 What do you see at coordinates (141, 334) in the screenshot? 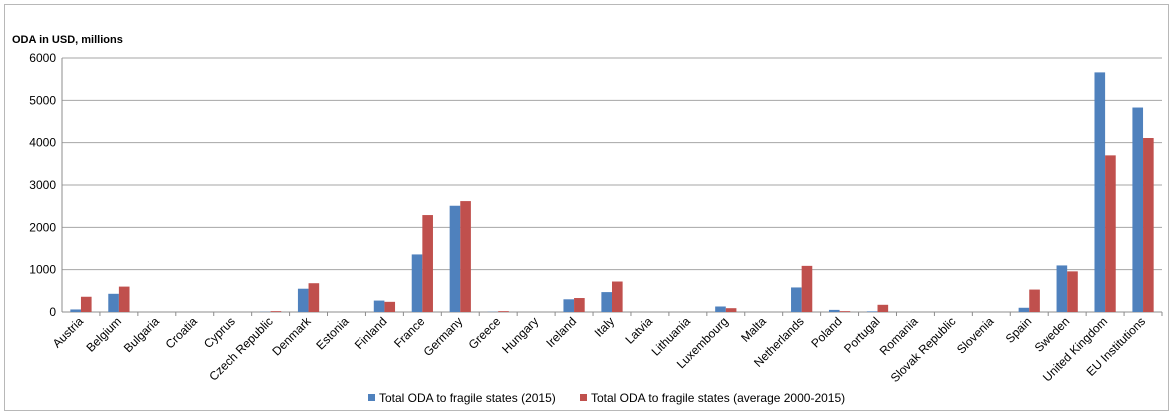
I see `x-tick-label: Bulgaria` at bounding box center [141, 334].